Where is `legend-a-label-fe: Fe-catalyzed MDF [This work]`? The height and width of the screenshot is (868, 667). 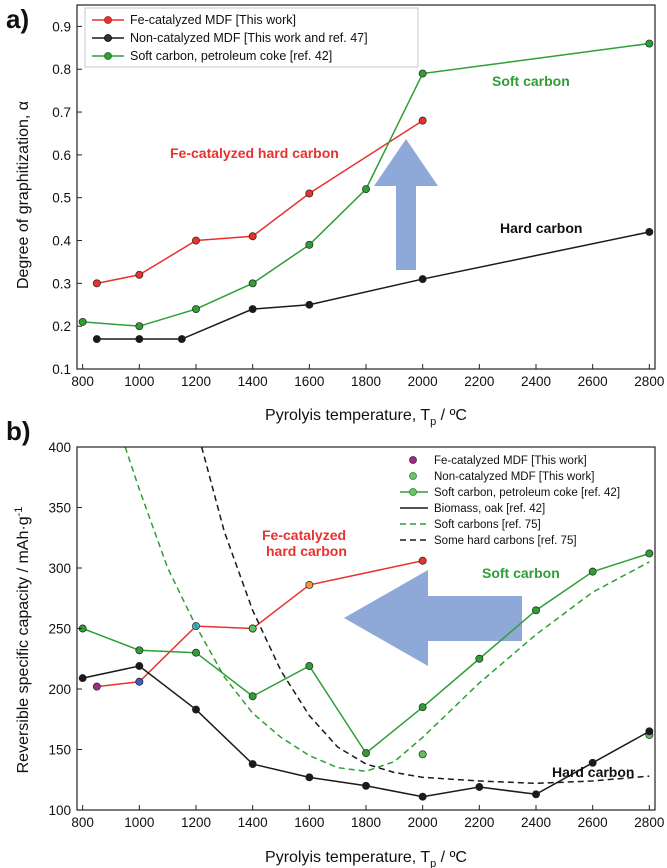 legend-a-label-fe: Fe-catalyzed MDF [This work] is located at coordinates (213, 20).